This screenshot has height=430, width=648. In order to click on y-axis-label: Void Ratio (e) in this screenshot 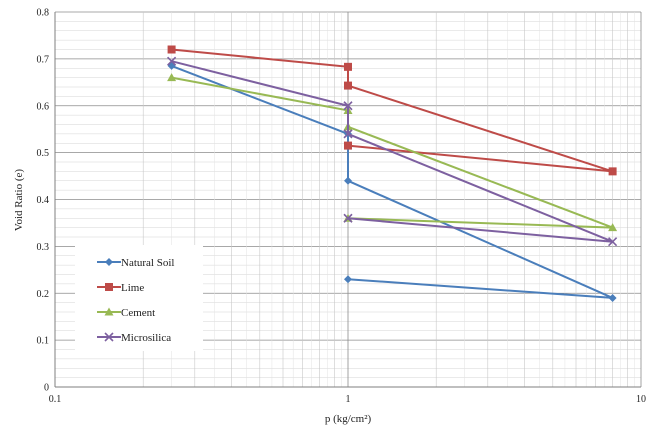, I will do `click(19, 200)`.